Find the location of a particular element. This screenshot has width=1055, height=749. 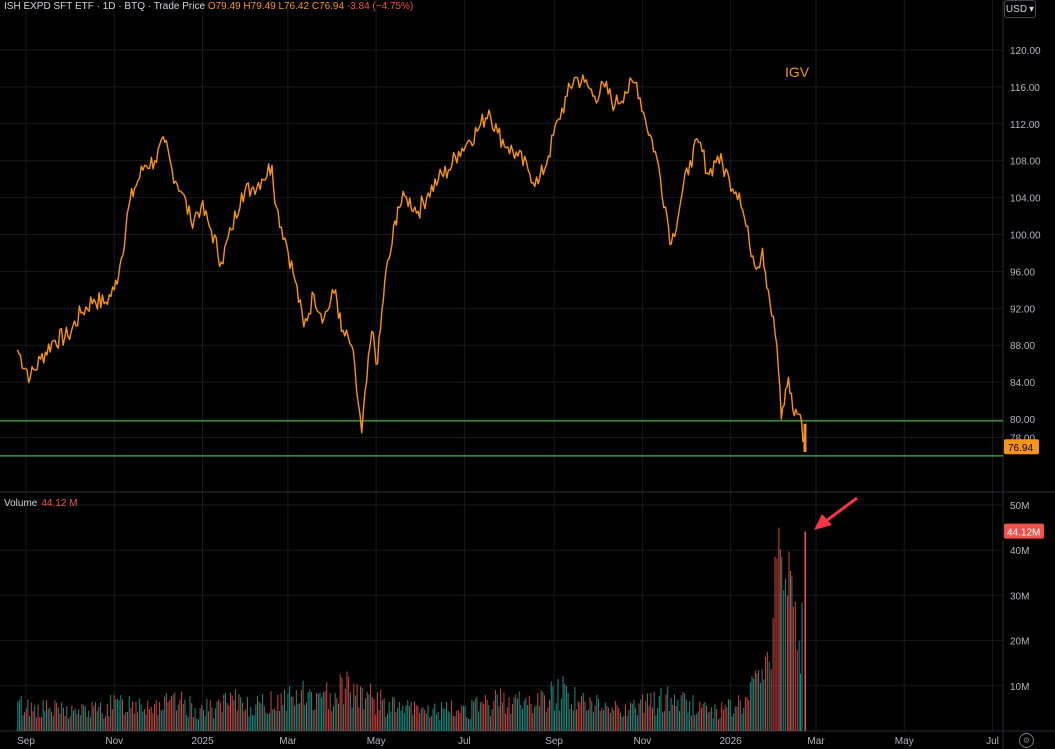

time-tick-label: Jul is located at coordinates (464, 741).